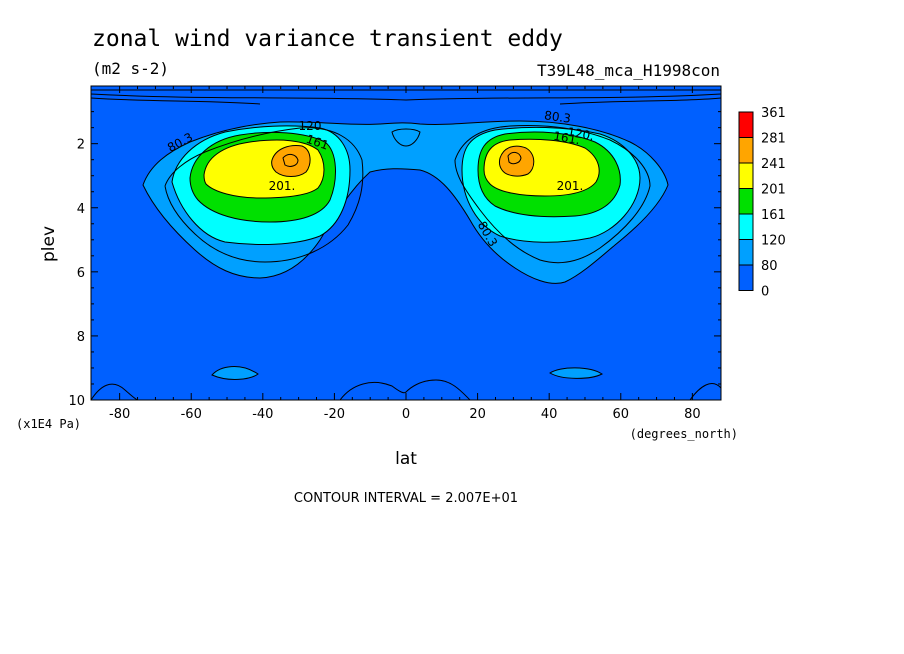  Describe the element at coordinates (406, 459) in the screenshot. I see `x-axis-label: lat` at that location.